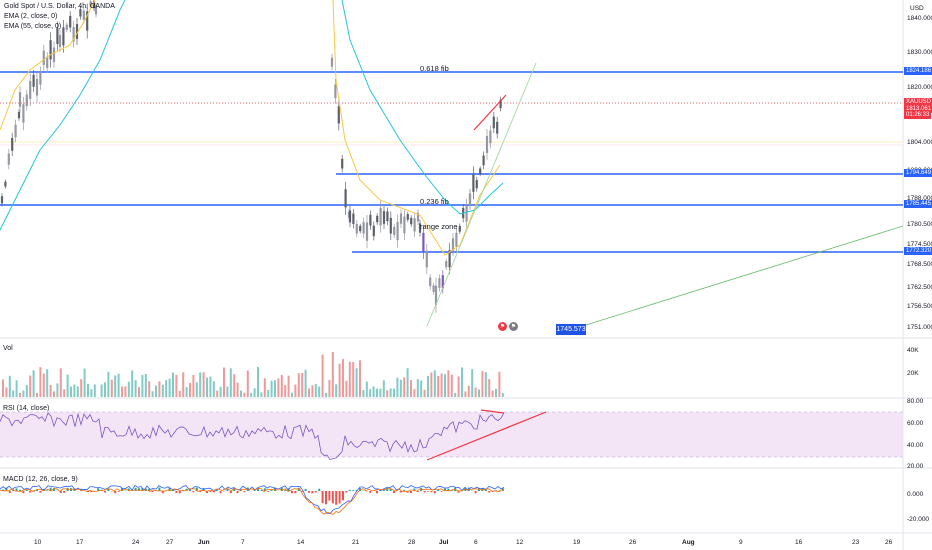  I want to click on time-axis-label: 16, so click(799, 542).